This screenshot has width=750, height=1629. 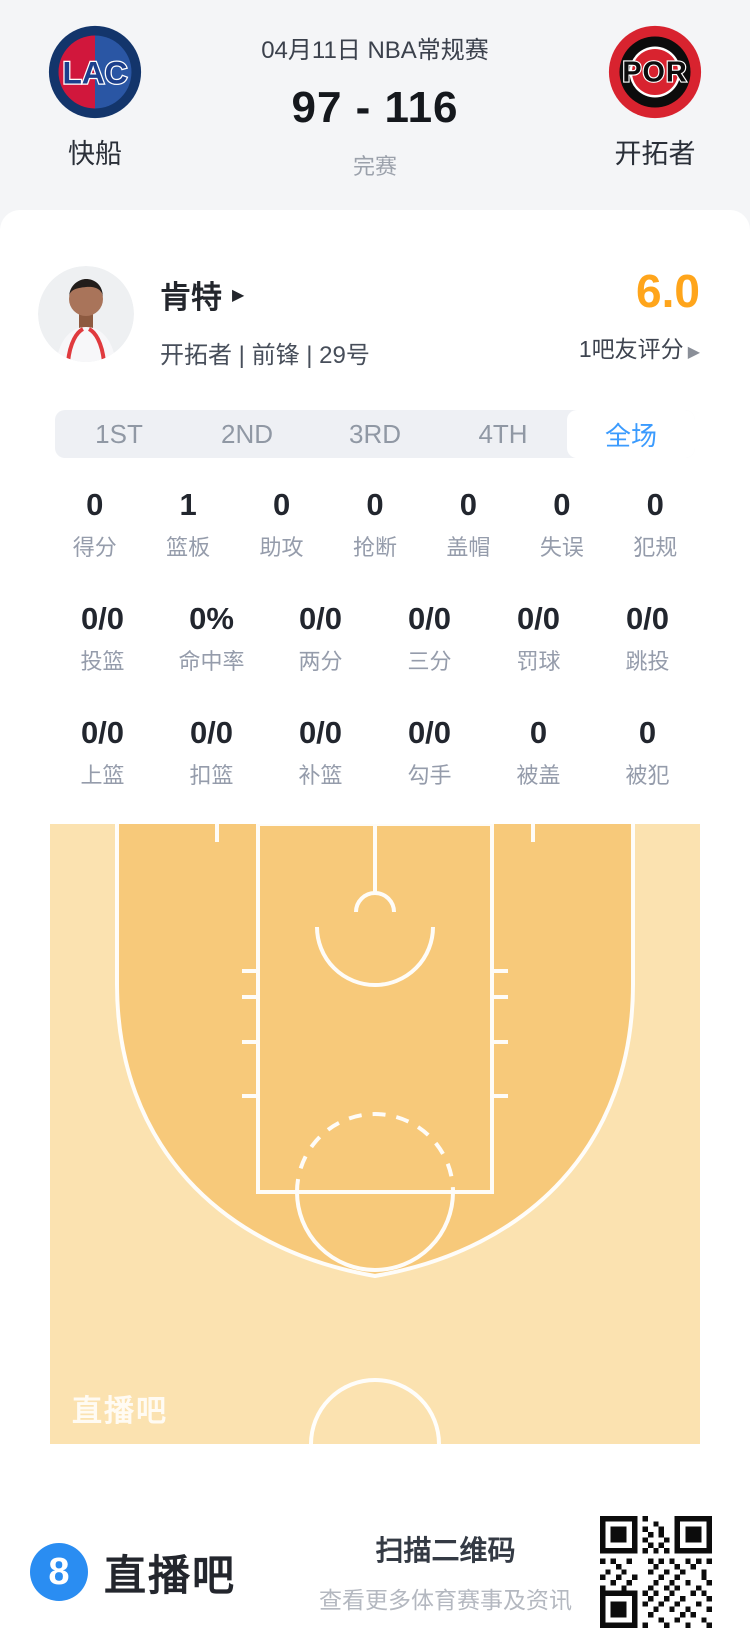 I want to click on stat-turnovers: 0 失误, so click(x=561, y=524).